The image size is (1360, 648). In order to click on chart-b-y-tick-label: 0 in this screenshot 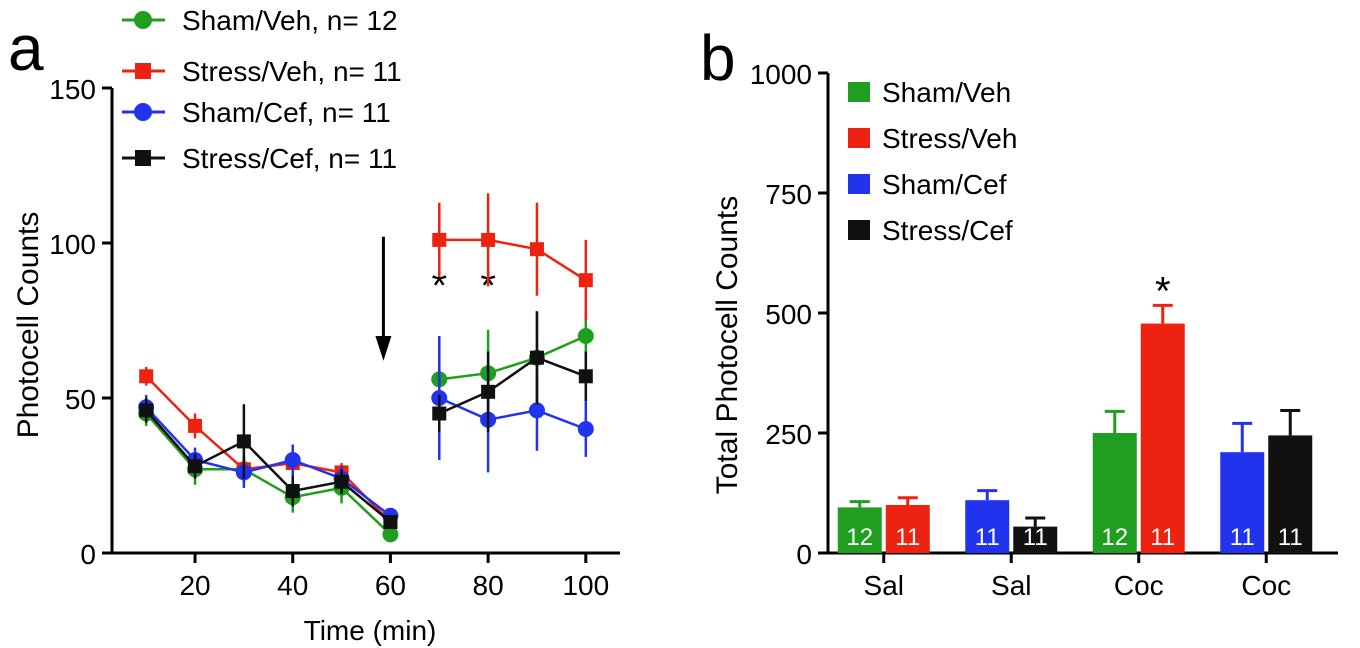, I will do `click(804, 554)`.